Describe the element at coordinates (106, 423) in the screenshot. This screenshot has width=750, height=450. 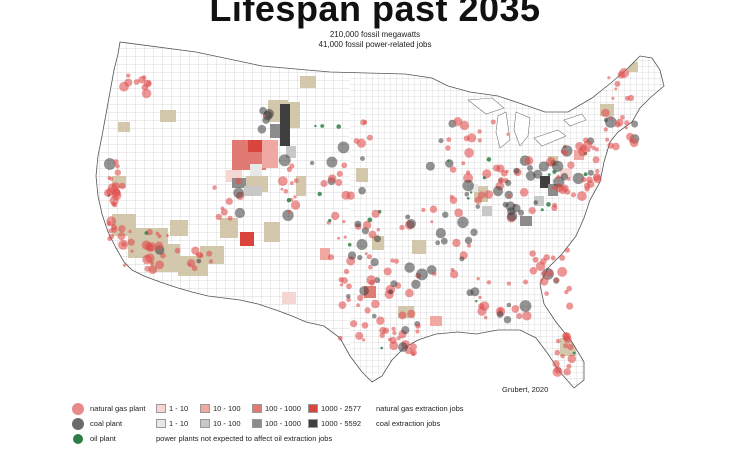
I see `legend-coal-plant-label: coal plant` at that location.